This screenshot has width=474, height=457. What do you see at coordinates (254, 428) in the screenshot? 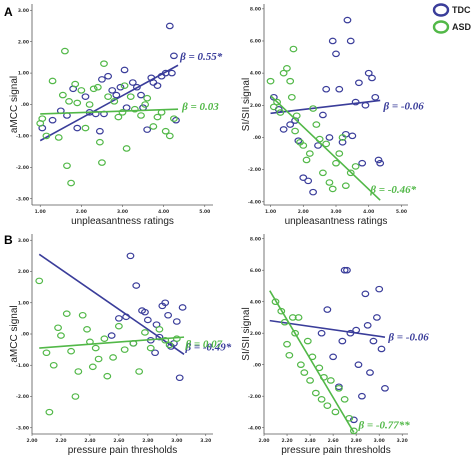
I see `y-tick-label: -4.00` at bounding box center [254, 428].